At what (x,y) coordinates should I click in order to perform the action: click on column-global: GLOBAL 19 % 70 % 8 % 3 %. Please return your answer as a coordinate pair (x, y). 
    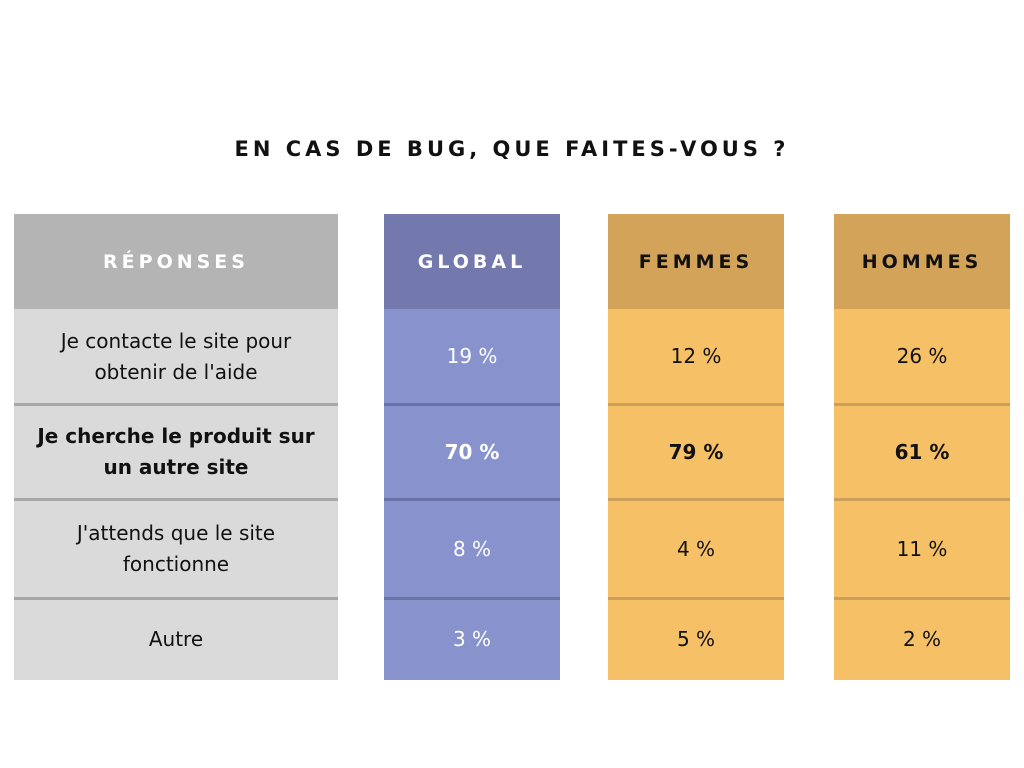
    Looking at the image, I should click on (472, 447).